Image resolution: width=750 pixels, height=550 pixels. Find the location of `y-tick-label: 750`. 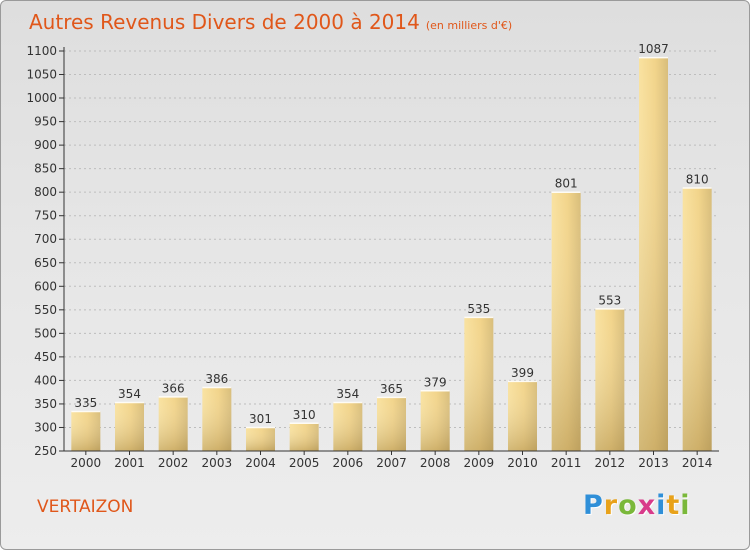

y-tick-label: 750 is located at coordinates (45, 216).